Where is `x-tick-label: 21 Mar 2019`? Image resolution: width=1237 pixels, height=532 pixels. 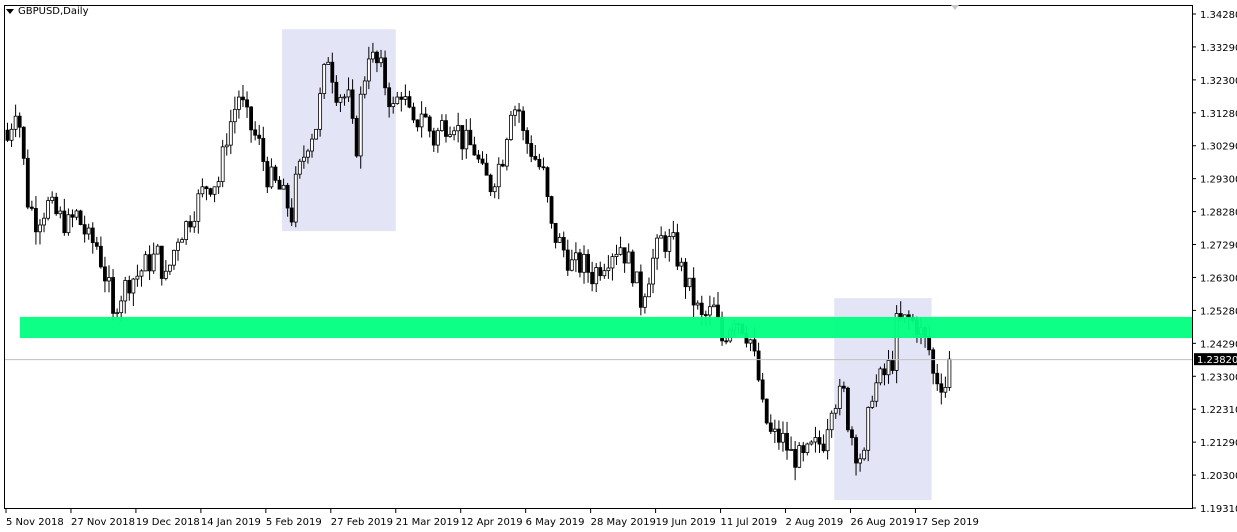 x-tick-label: 21 Mar 2019 is located at coordinates (427, 522).